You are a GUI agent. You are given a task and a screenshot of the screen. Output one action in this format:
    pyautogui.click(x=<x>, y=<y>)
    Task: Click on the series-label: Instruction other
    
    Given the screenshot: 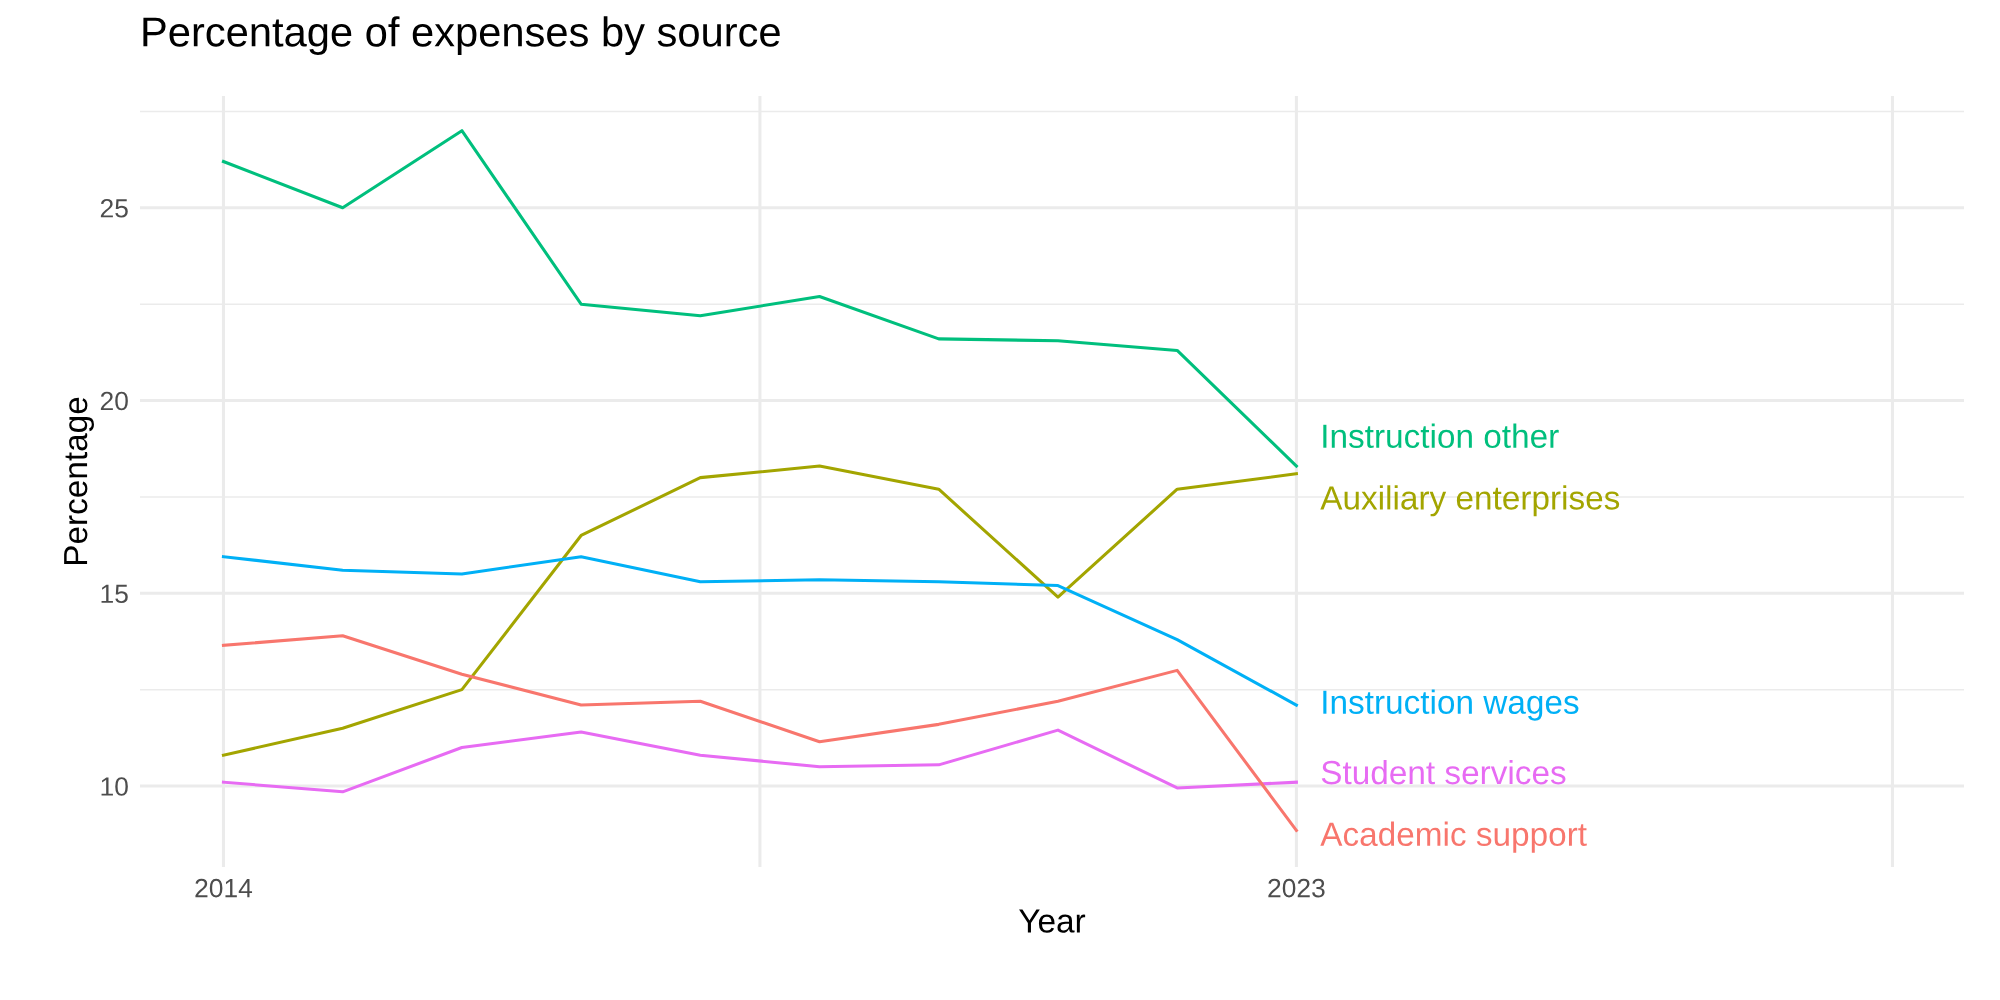 What is the action you would take?
    pyautogui.click(x=1441, y=436)
    